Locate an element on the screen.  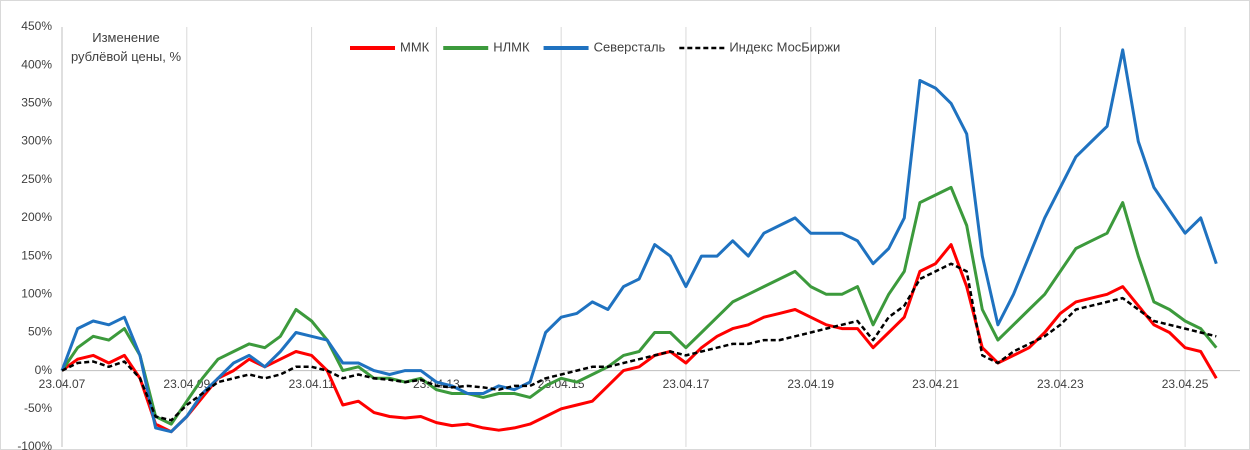
x-tick-label: 23.04.07 is located at coordinates (62, 384).